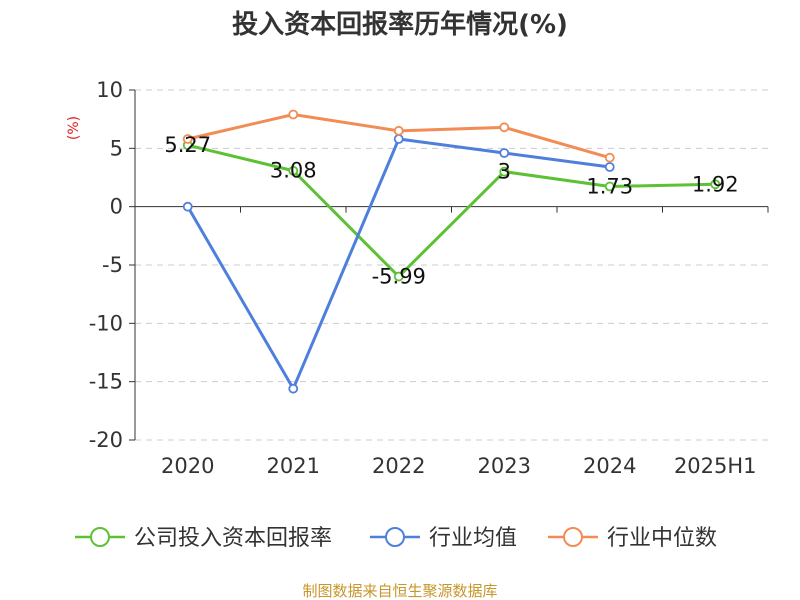  What do you see at coordinates (106, 323) in the screenshot?
I see `y-tick-label: -10` at bounding box center [106, 323].